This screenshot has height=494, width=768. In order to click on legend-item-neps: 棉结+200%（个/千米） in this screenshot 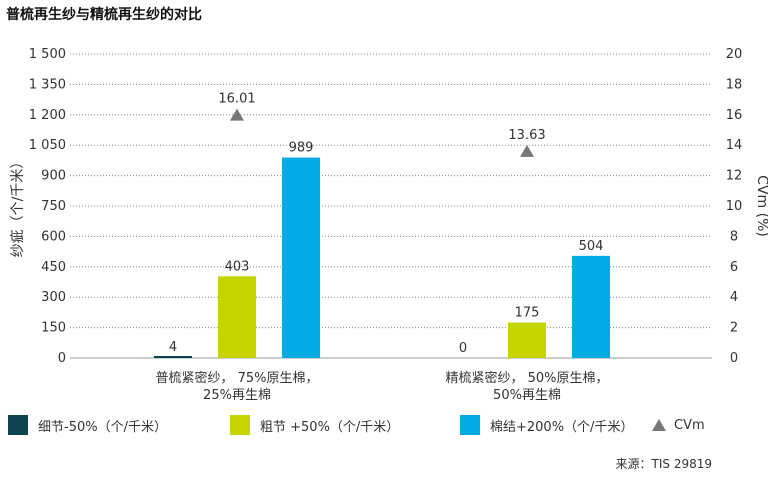, I will do `click(556, 425)`.